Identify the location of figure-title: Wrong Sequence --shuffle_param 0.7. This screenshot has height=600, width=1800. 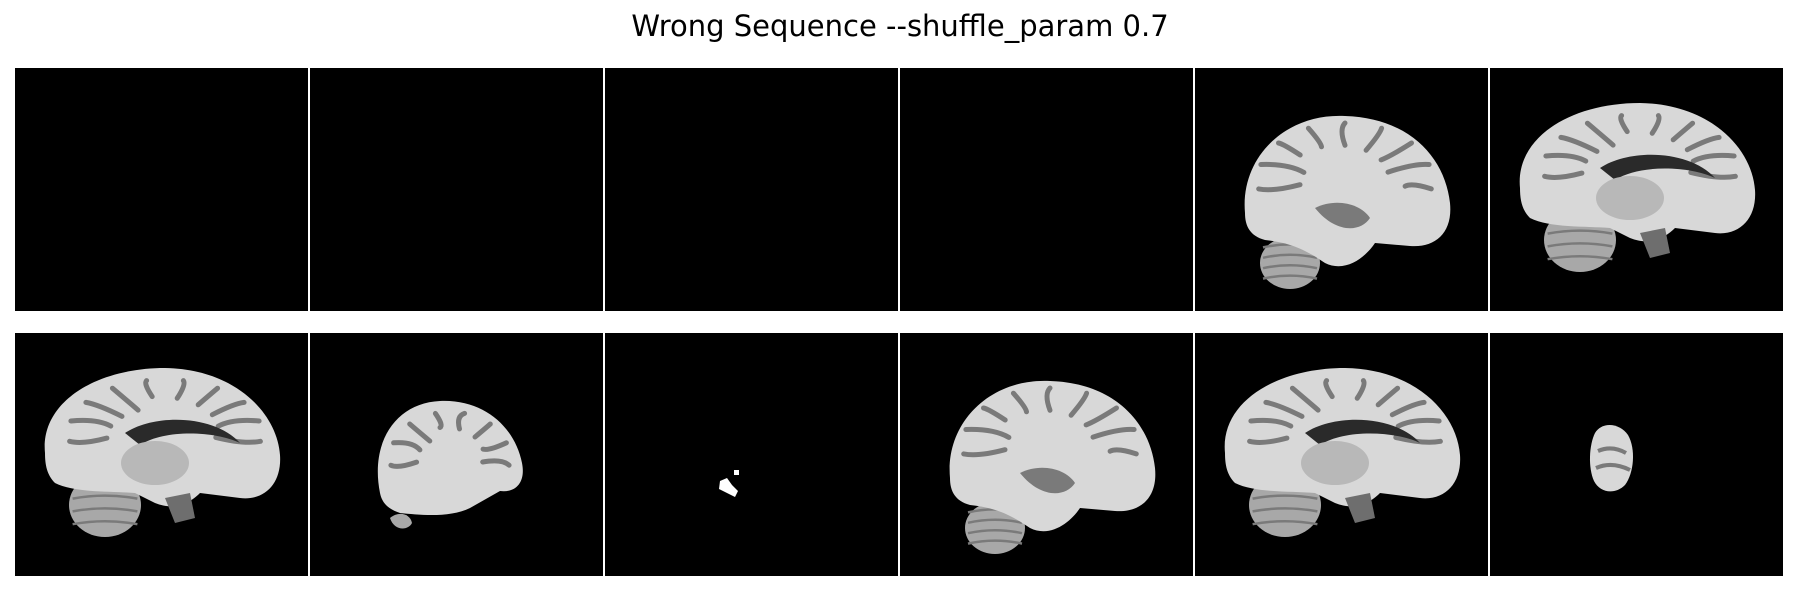
(900, 26).